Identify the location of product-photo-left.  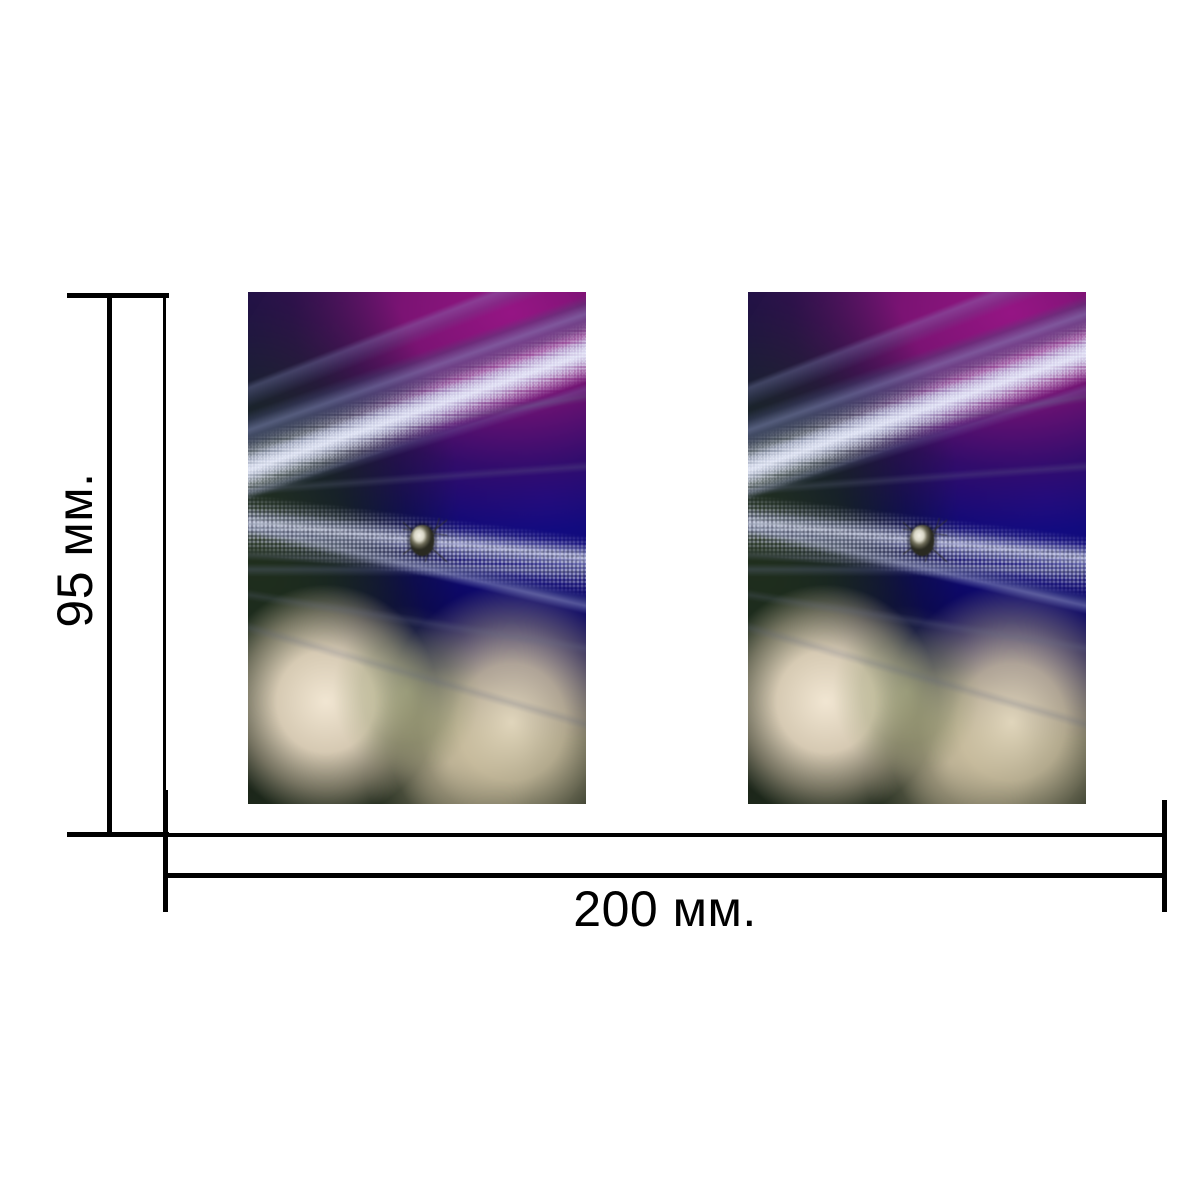
(417, 548).